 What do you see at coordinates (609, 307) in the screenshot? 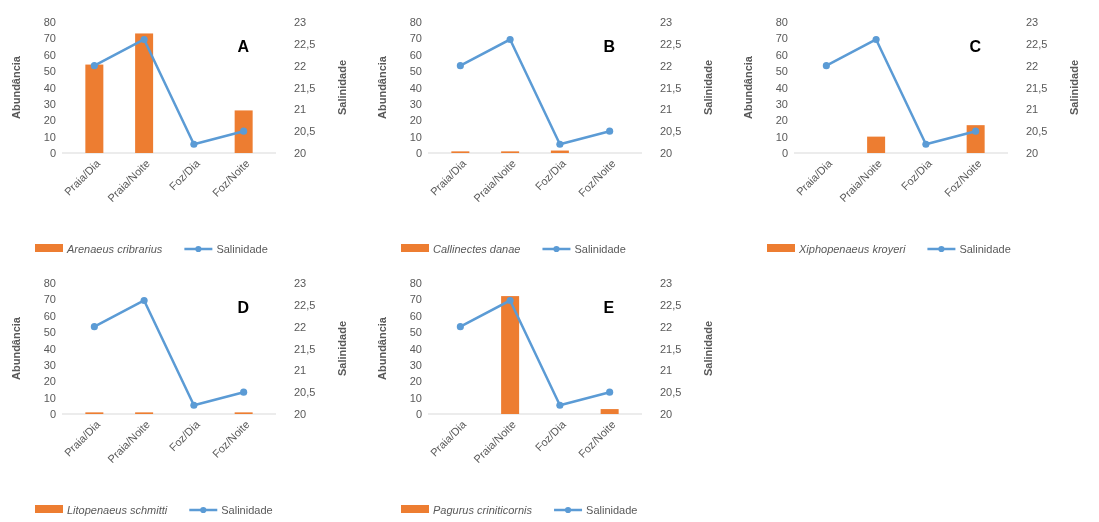
I see `annotation: E` at bounding box center [609, 307].